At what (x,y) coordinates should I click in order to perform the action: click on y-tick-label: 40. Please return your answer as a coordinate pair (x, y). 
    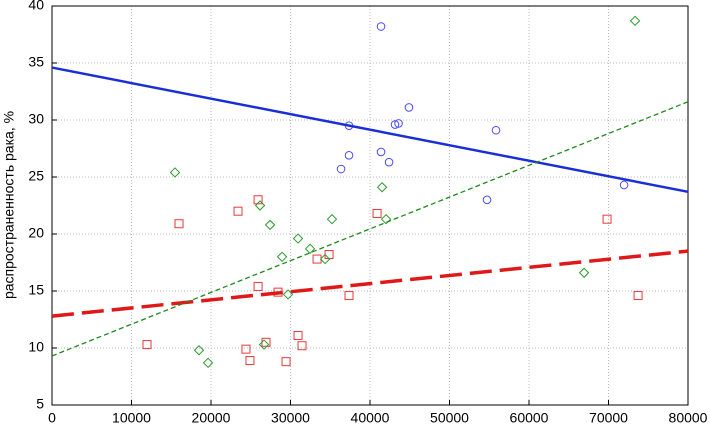
    Looking at the image, I should click on (36, 6).